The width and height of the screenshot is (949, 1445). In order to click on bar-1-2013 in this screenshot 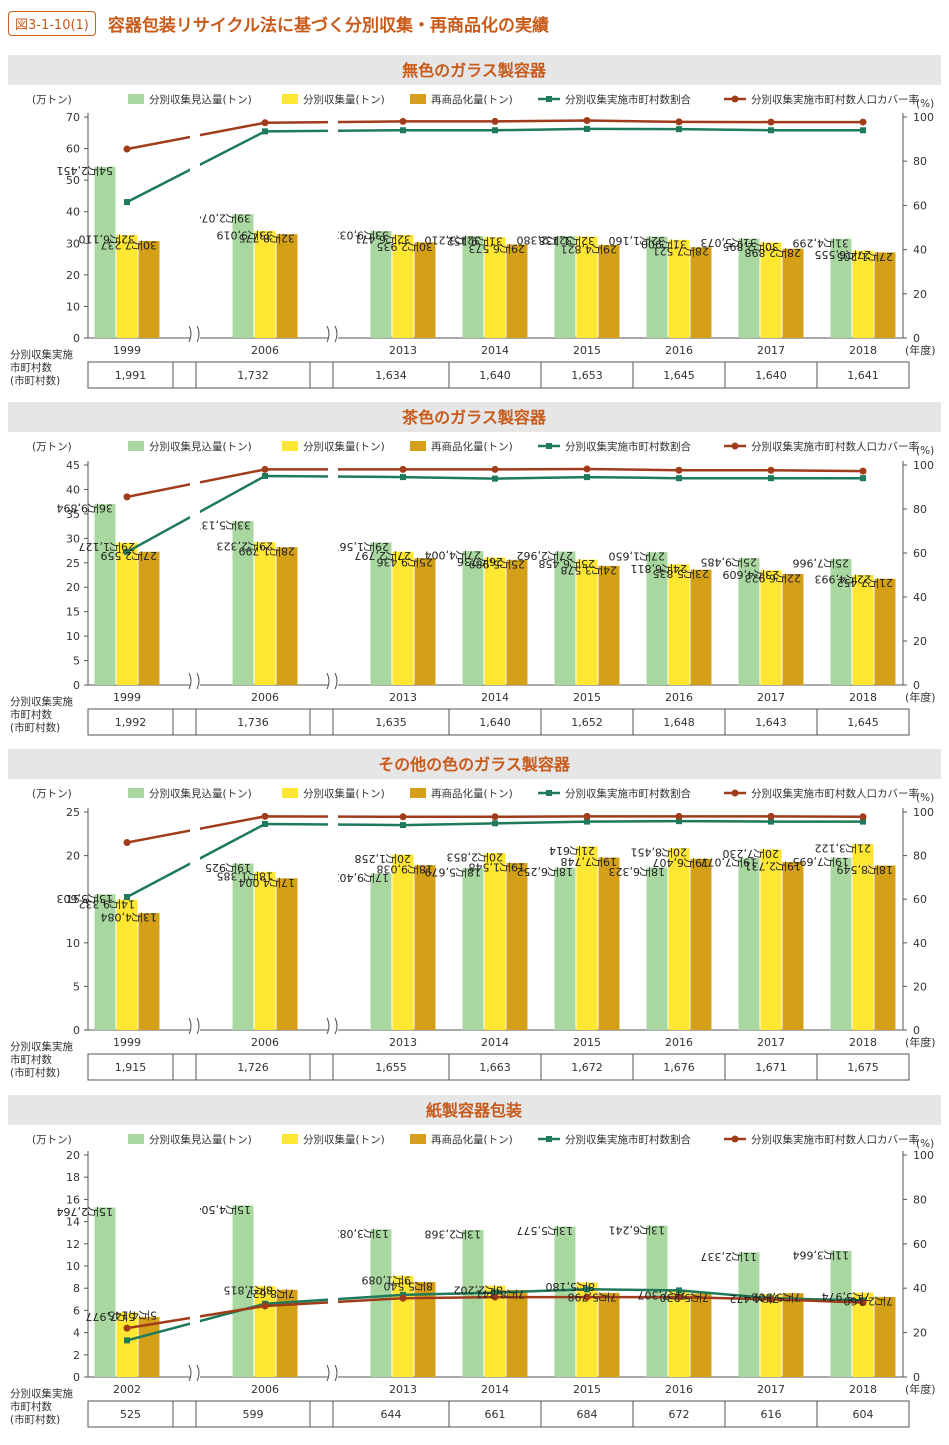, I will do `click(381, 1303)`.